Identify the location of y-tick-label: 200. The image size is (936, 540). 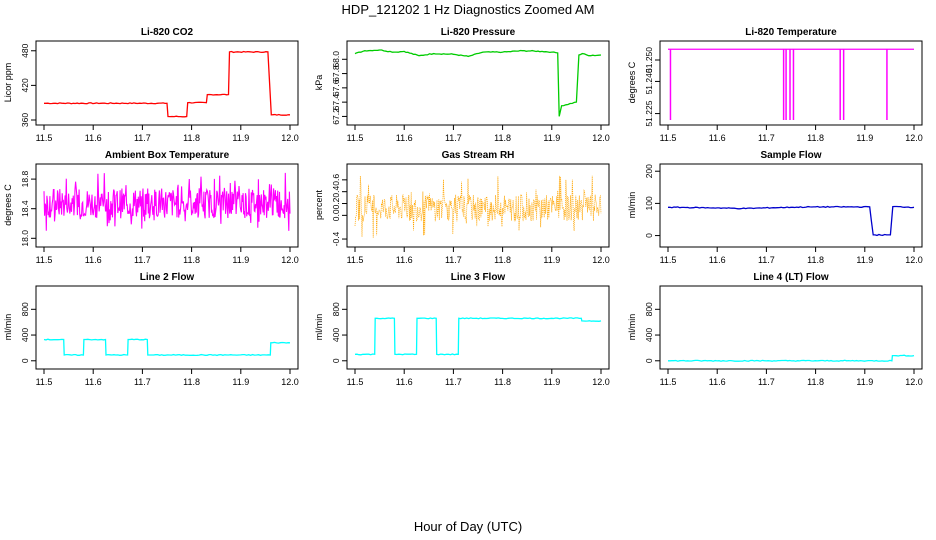
(649, 171).